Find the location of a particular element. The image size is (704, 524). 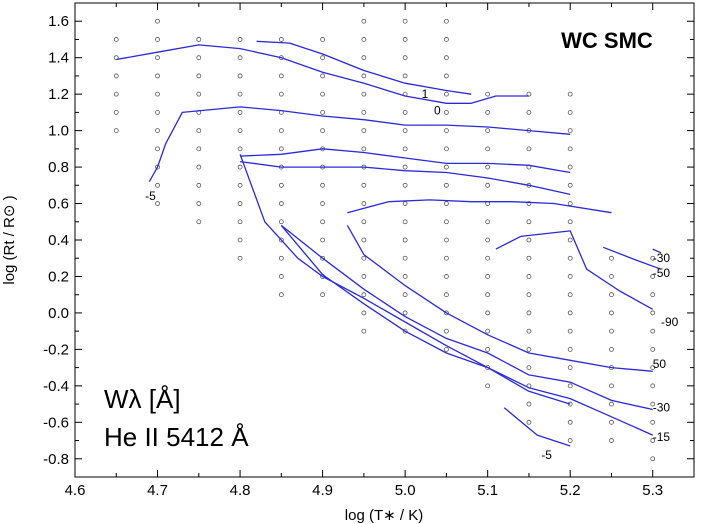

contour-label: -50 is located at coordinates (662, 273).